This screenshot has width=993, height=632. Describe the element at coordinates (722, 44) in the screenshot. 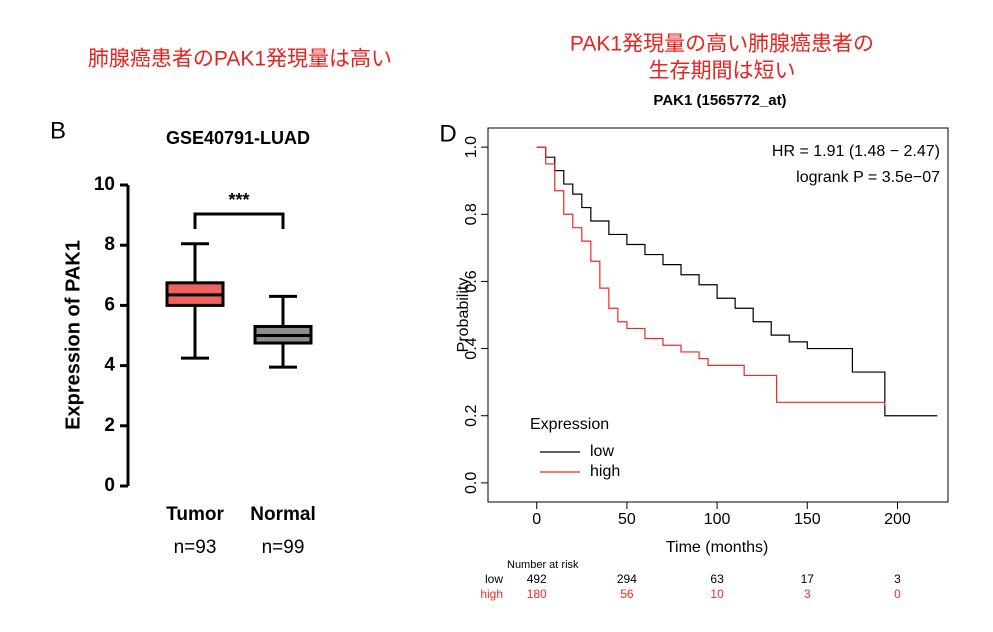

I see `heading: PAK1発現量の高い肺腺癌患者の` at that location.